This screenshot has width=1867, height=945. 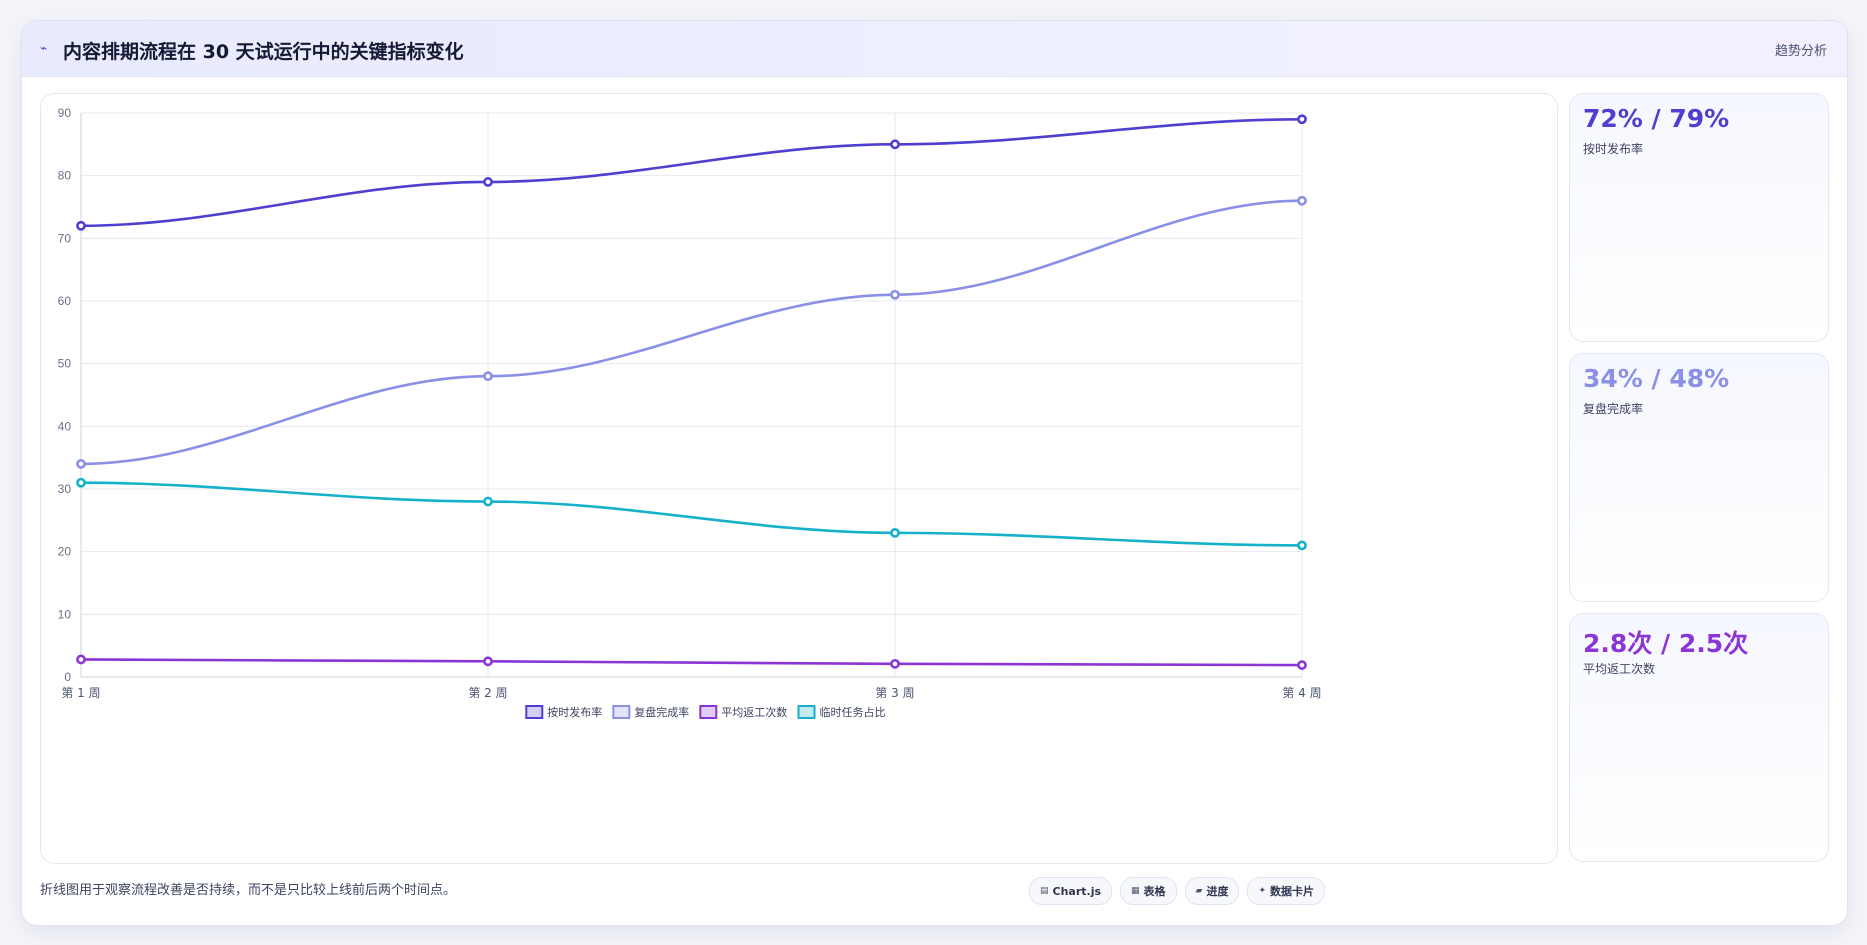 I want to click on stat-value: 34% / 48%, so click(x=1656, y=378).